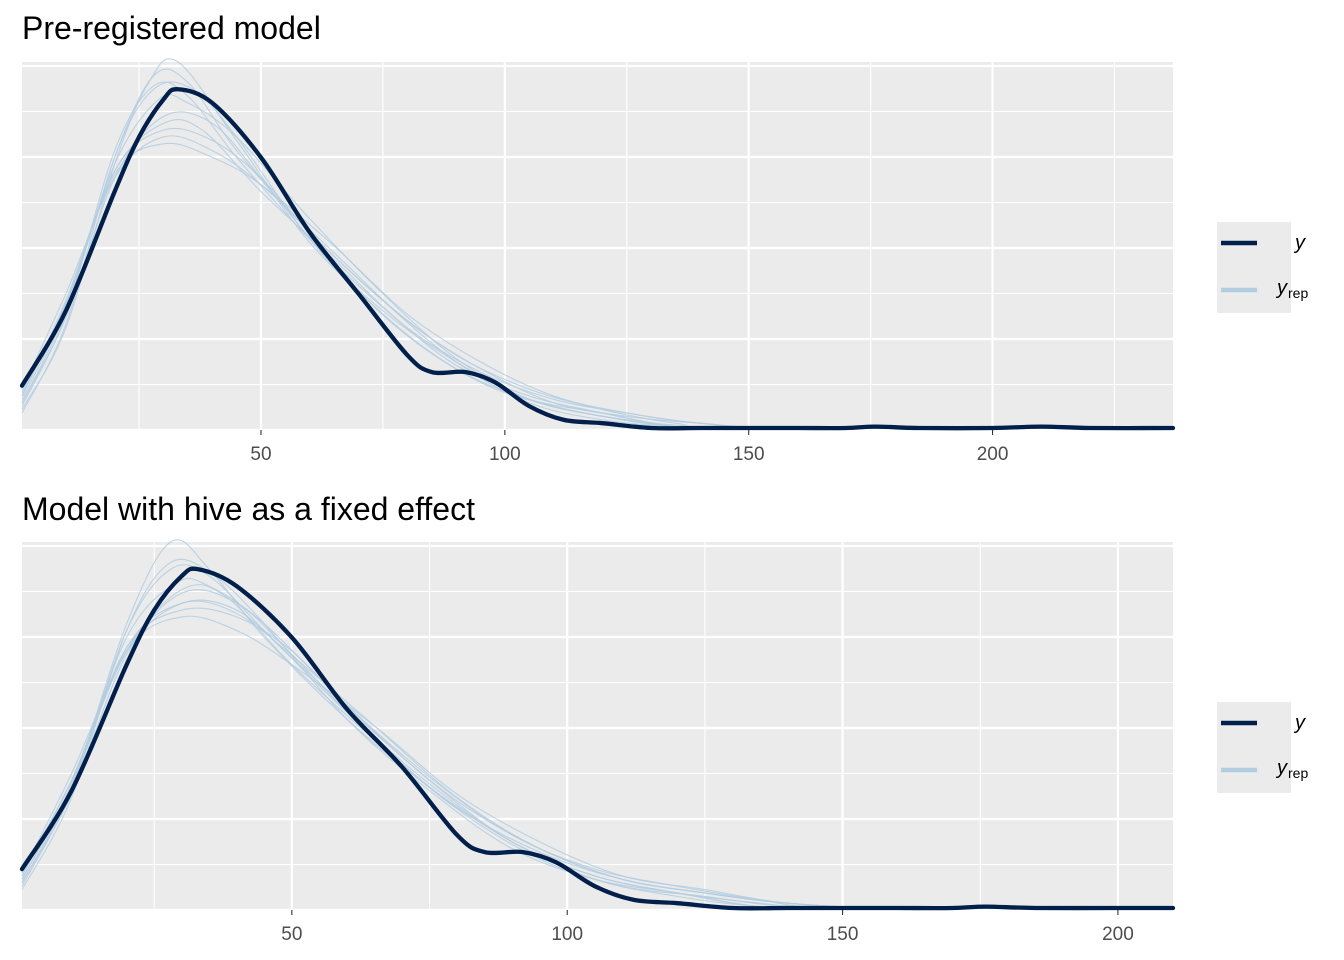 Image resolution: width=1344 pixels, height=960 pixels. I want to click on x-axis-bottom: 50 100 150 200, so click(707, 927).